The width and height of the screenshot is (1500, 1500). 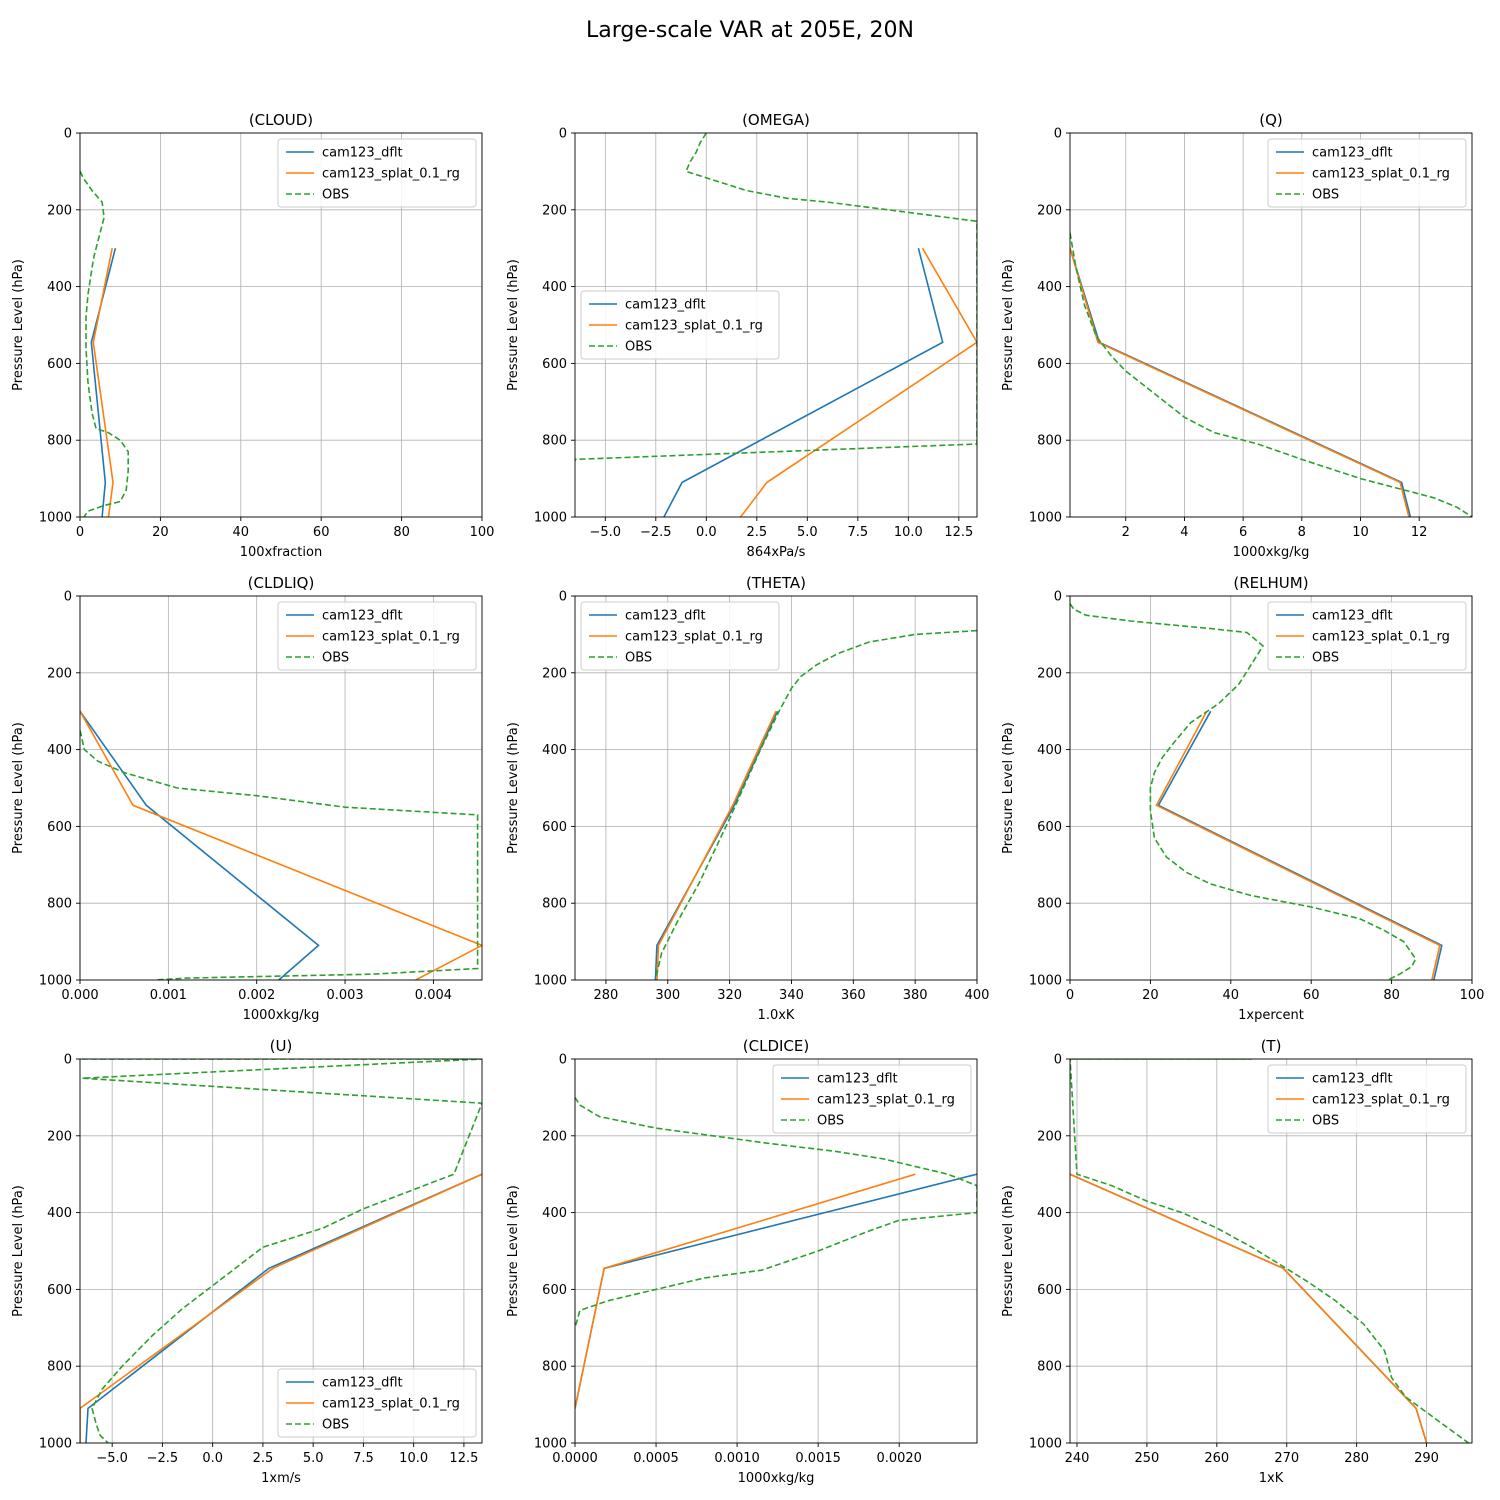 I want to click on x-tick-label: 260, so click(x=1216, y=1458).